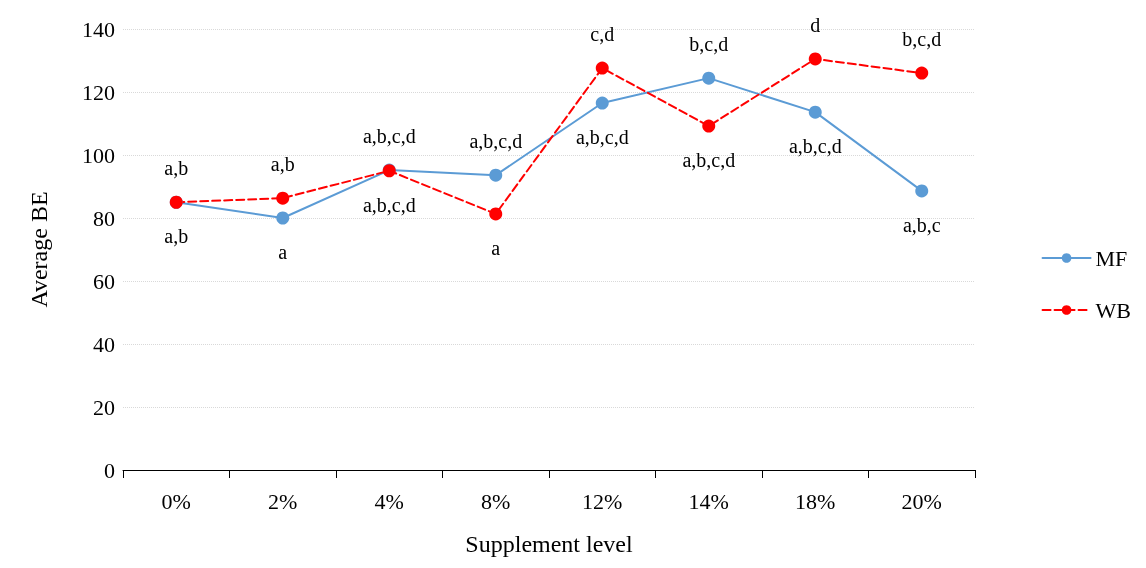  I want to click on y-tick-label: 0, so click(109, 470).